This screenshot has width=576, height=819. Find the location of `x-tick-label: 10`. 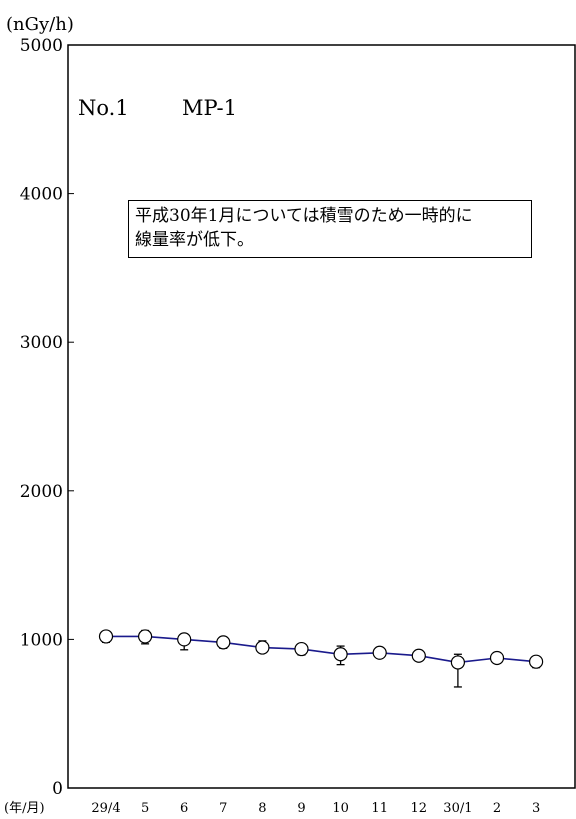

x-tick-label: 10 is located at coordinates (340, 808).